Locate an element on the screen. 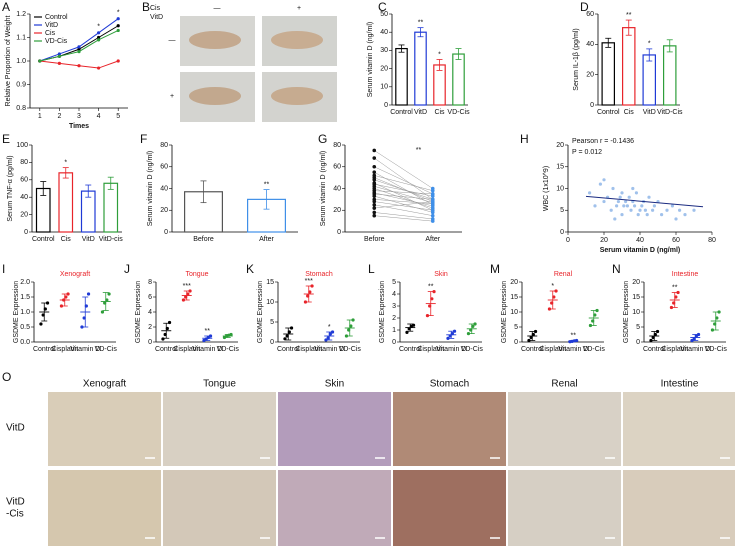 The width and height of the screenshot is (735, 550). column-label: Skin is located at coordinates (334, 384).